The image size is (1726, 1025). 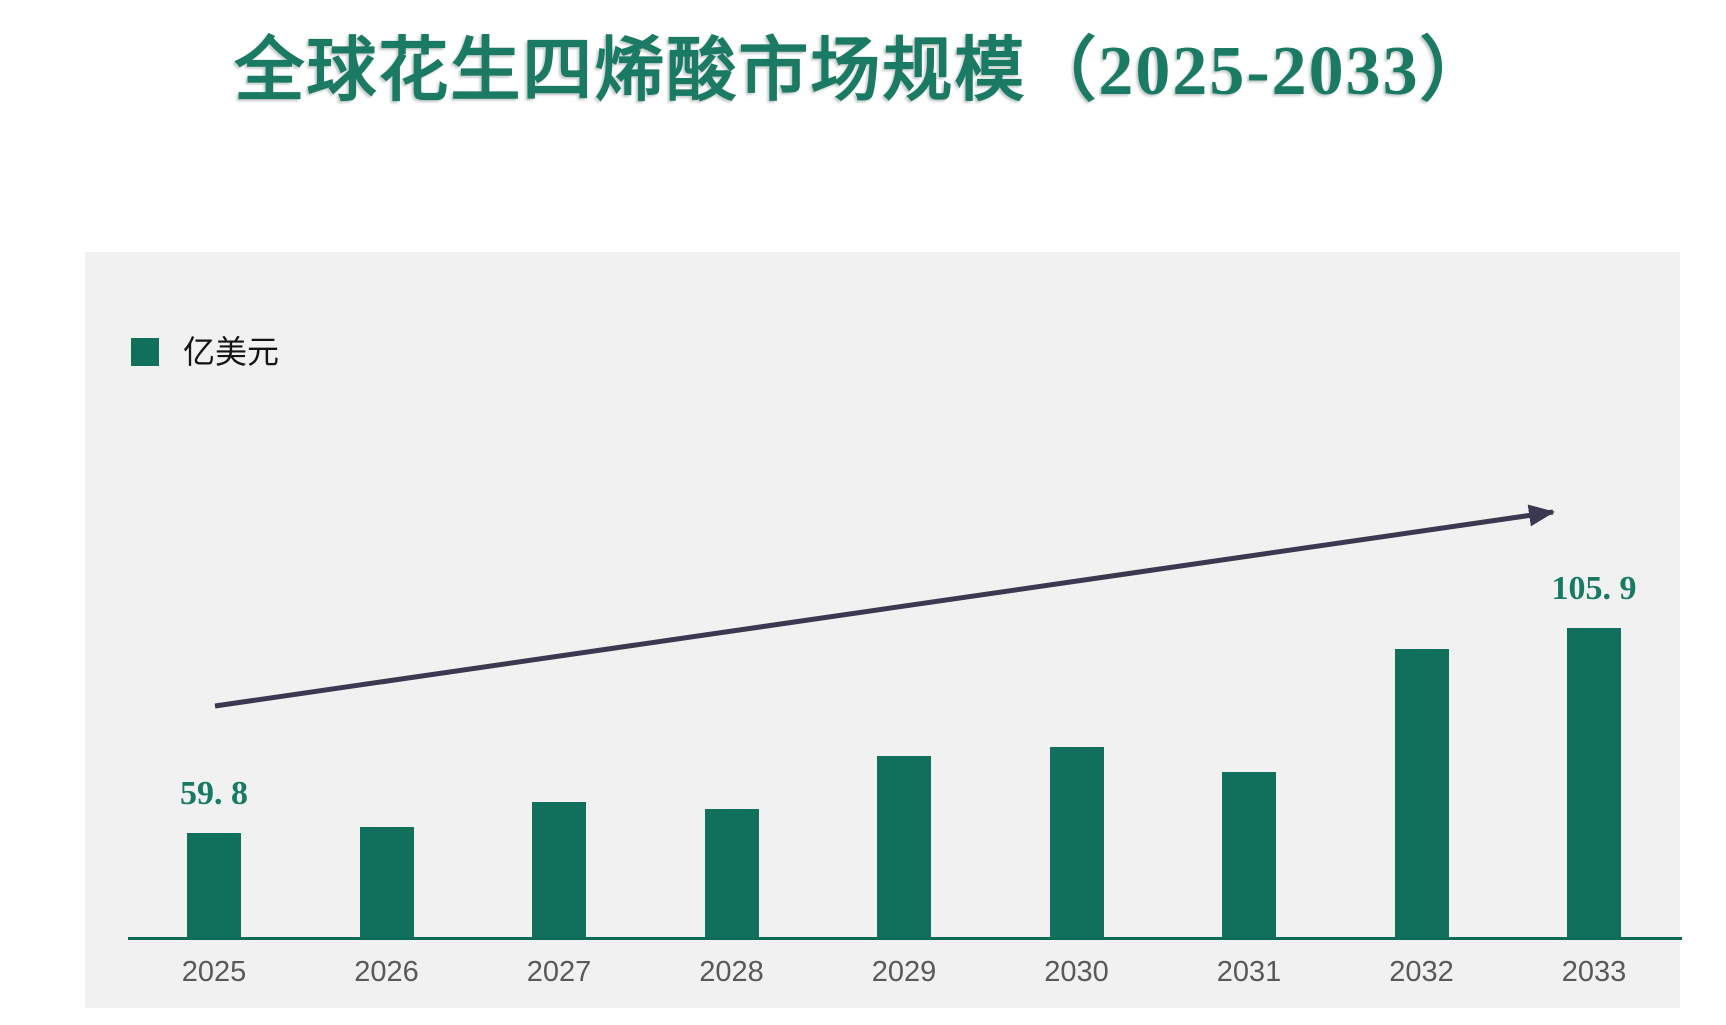 I want to click on bar-2028, so click(x=731, y=873).